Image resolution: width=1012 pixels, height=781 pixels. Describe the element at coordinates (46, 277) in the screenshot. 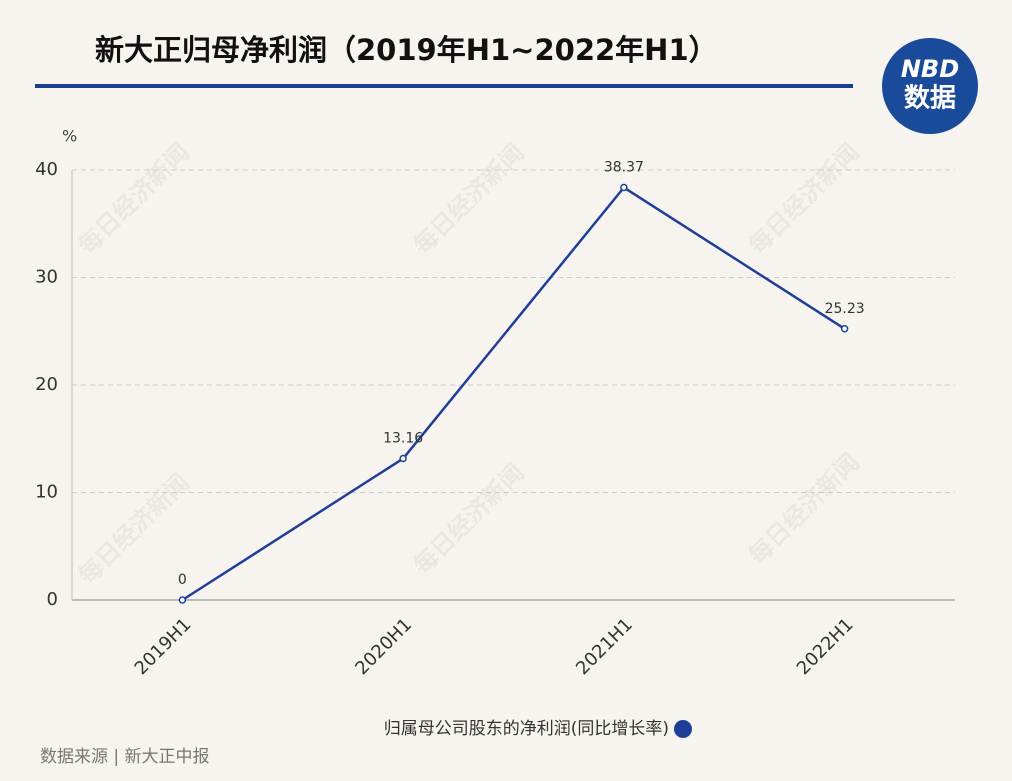

I see `y-tick-label: 30` at that location.